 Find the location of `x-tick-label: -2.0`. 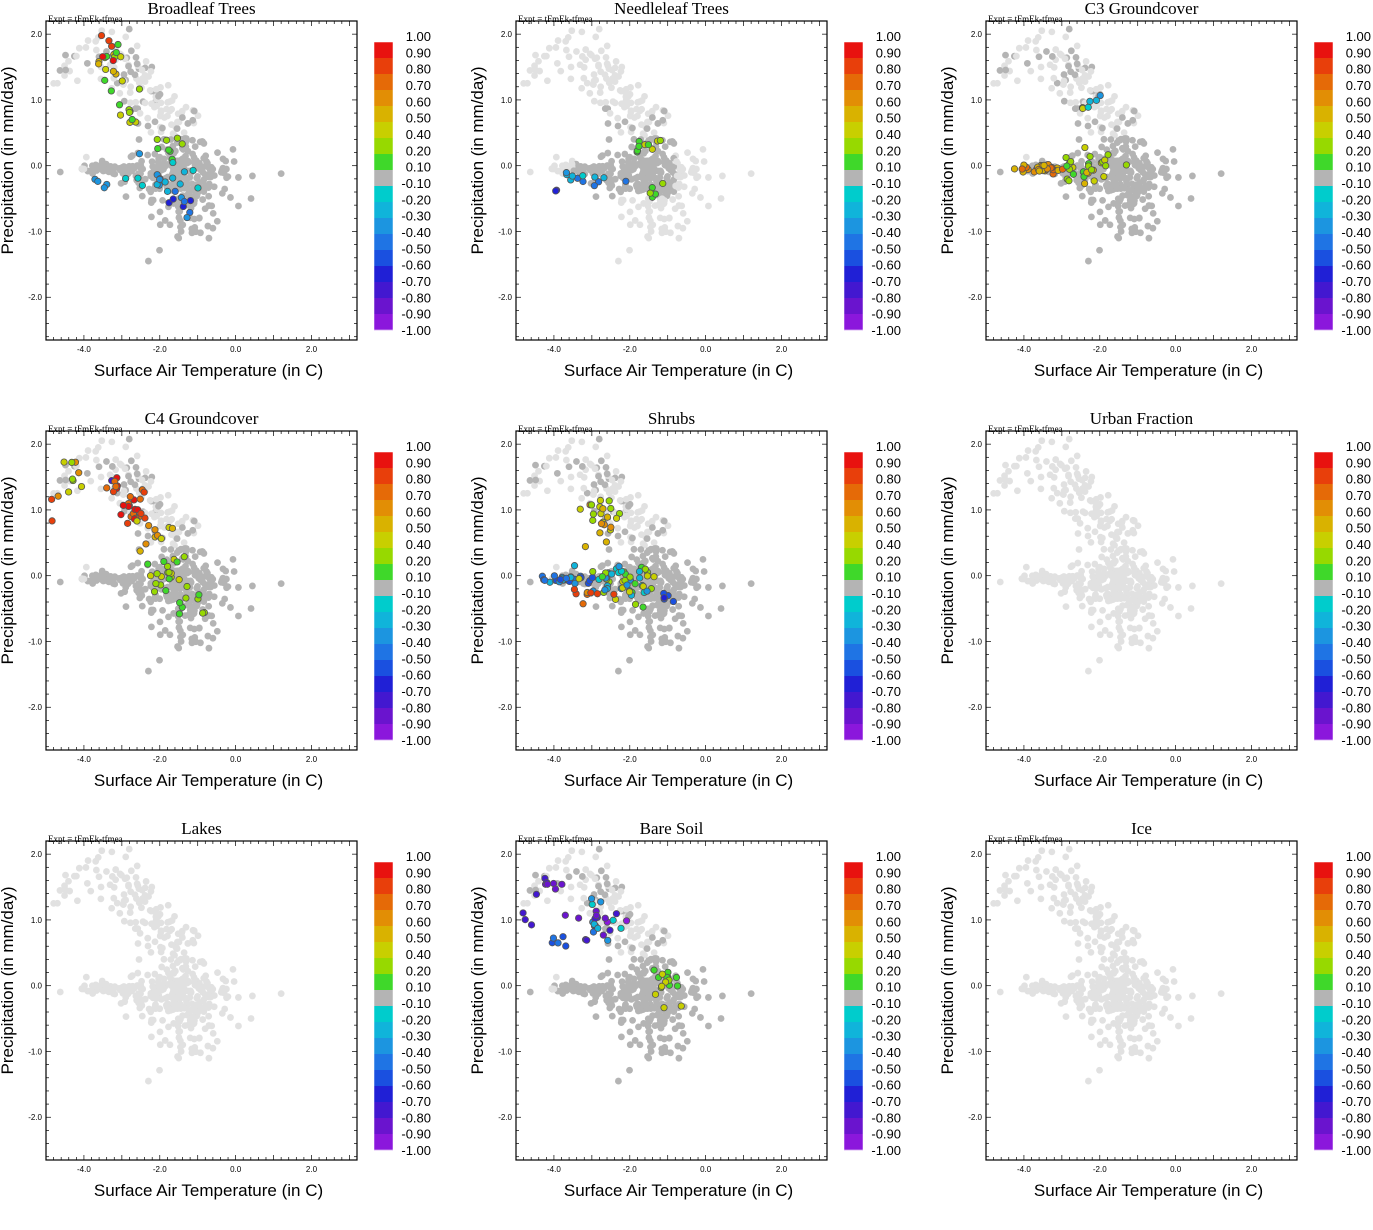

x-tick-label: -2.0 is located at coordinates (160, 349).